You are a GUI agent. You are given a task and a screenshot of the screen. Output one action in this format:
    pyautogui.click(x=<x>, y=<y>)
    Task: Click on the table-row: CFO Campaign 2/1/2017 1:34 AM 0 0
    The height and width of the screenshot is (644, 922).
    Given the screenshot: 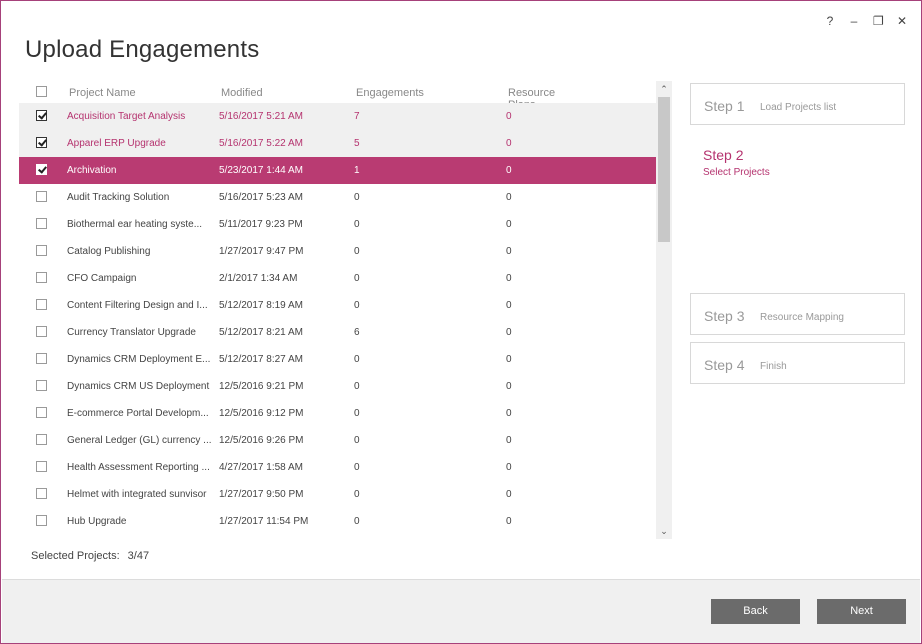 What is the action you would take?
    pyautogui.click(x=337, y=278)
    